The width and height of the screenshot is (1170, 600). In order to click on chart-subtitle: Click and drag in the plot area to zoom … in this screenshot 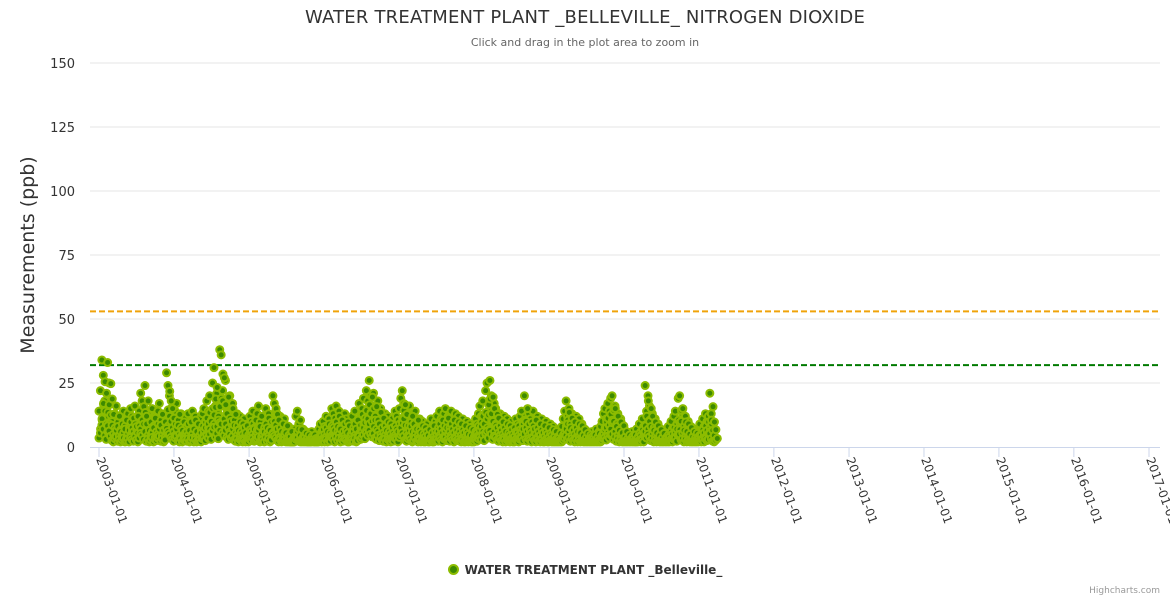, I will do `click(585, 42)`.